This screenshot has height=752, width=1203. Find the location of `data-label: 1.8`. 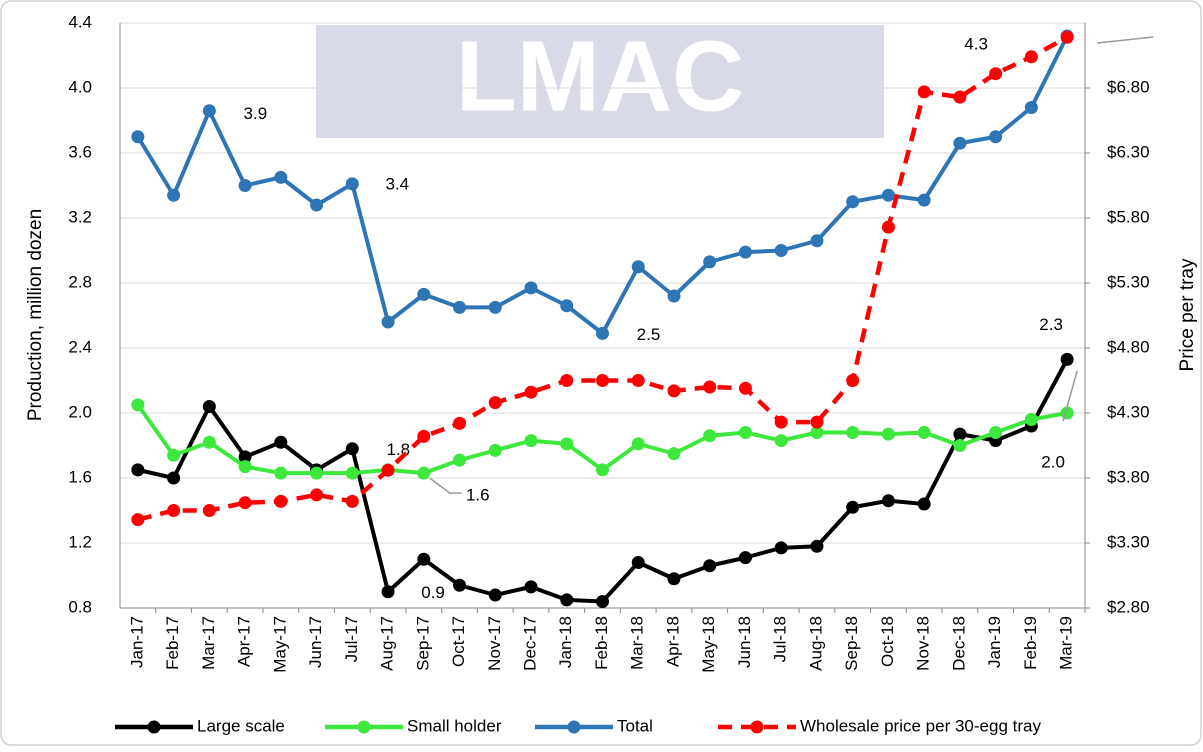

data-label: 1.8 is located at coordinates (398, 449).